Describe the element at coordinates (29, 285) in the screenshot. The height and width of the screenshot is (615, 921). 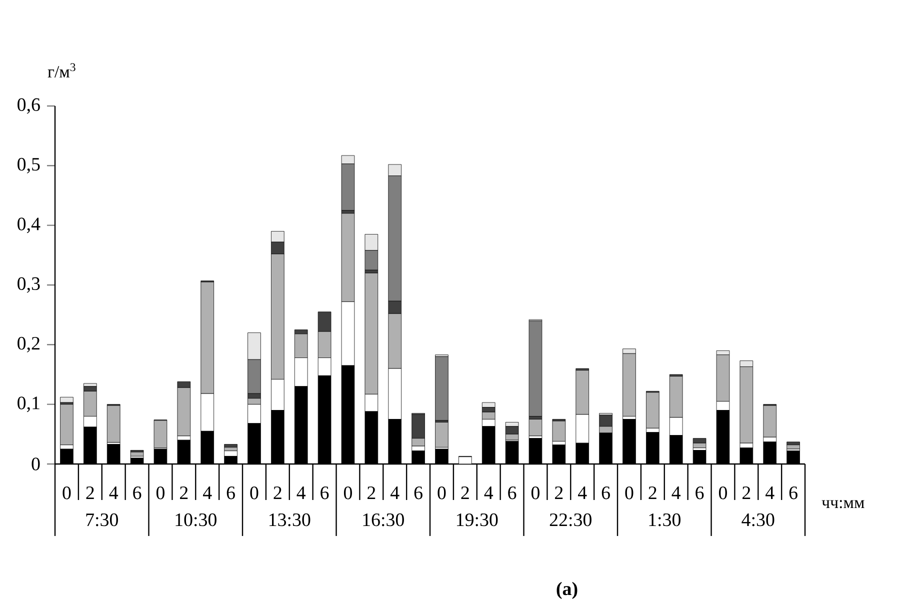
I see `y-tick-label: 0,3` at that location.